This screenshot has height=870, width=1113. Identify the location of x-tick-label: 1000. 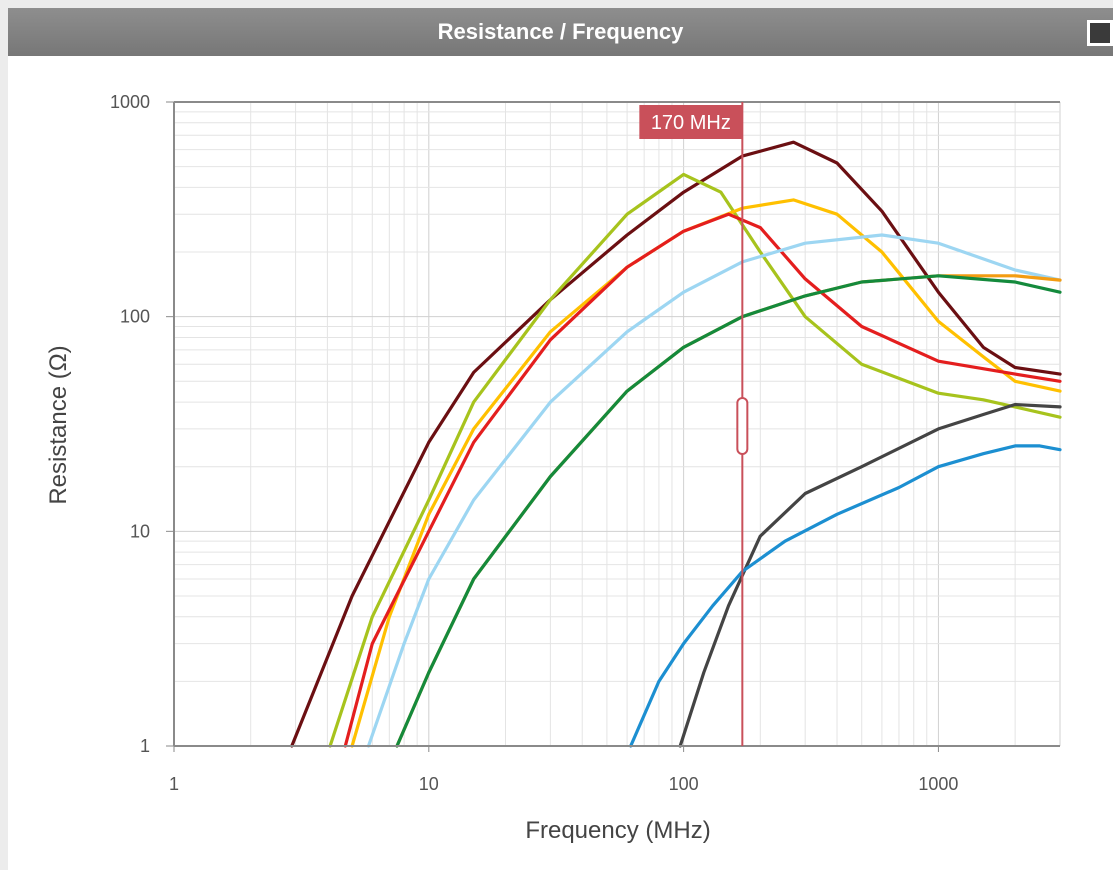
(938, 784).